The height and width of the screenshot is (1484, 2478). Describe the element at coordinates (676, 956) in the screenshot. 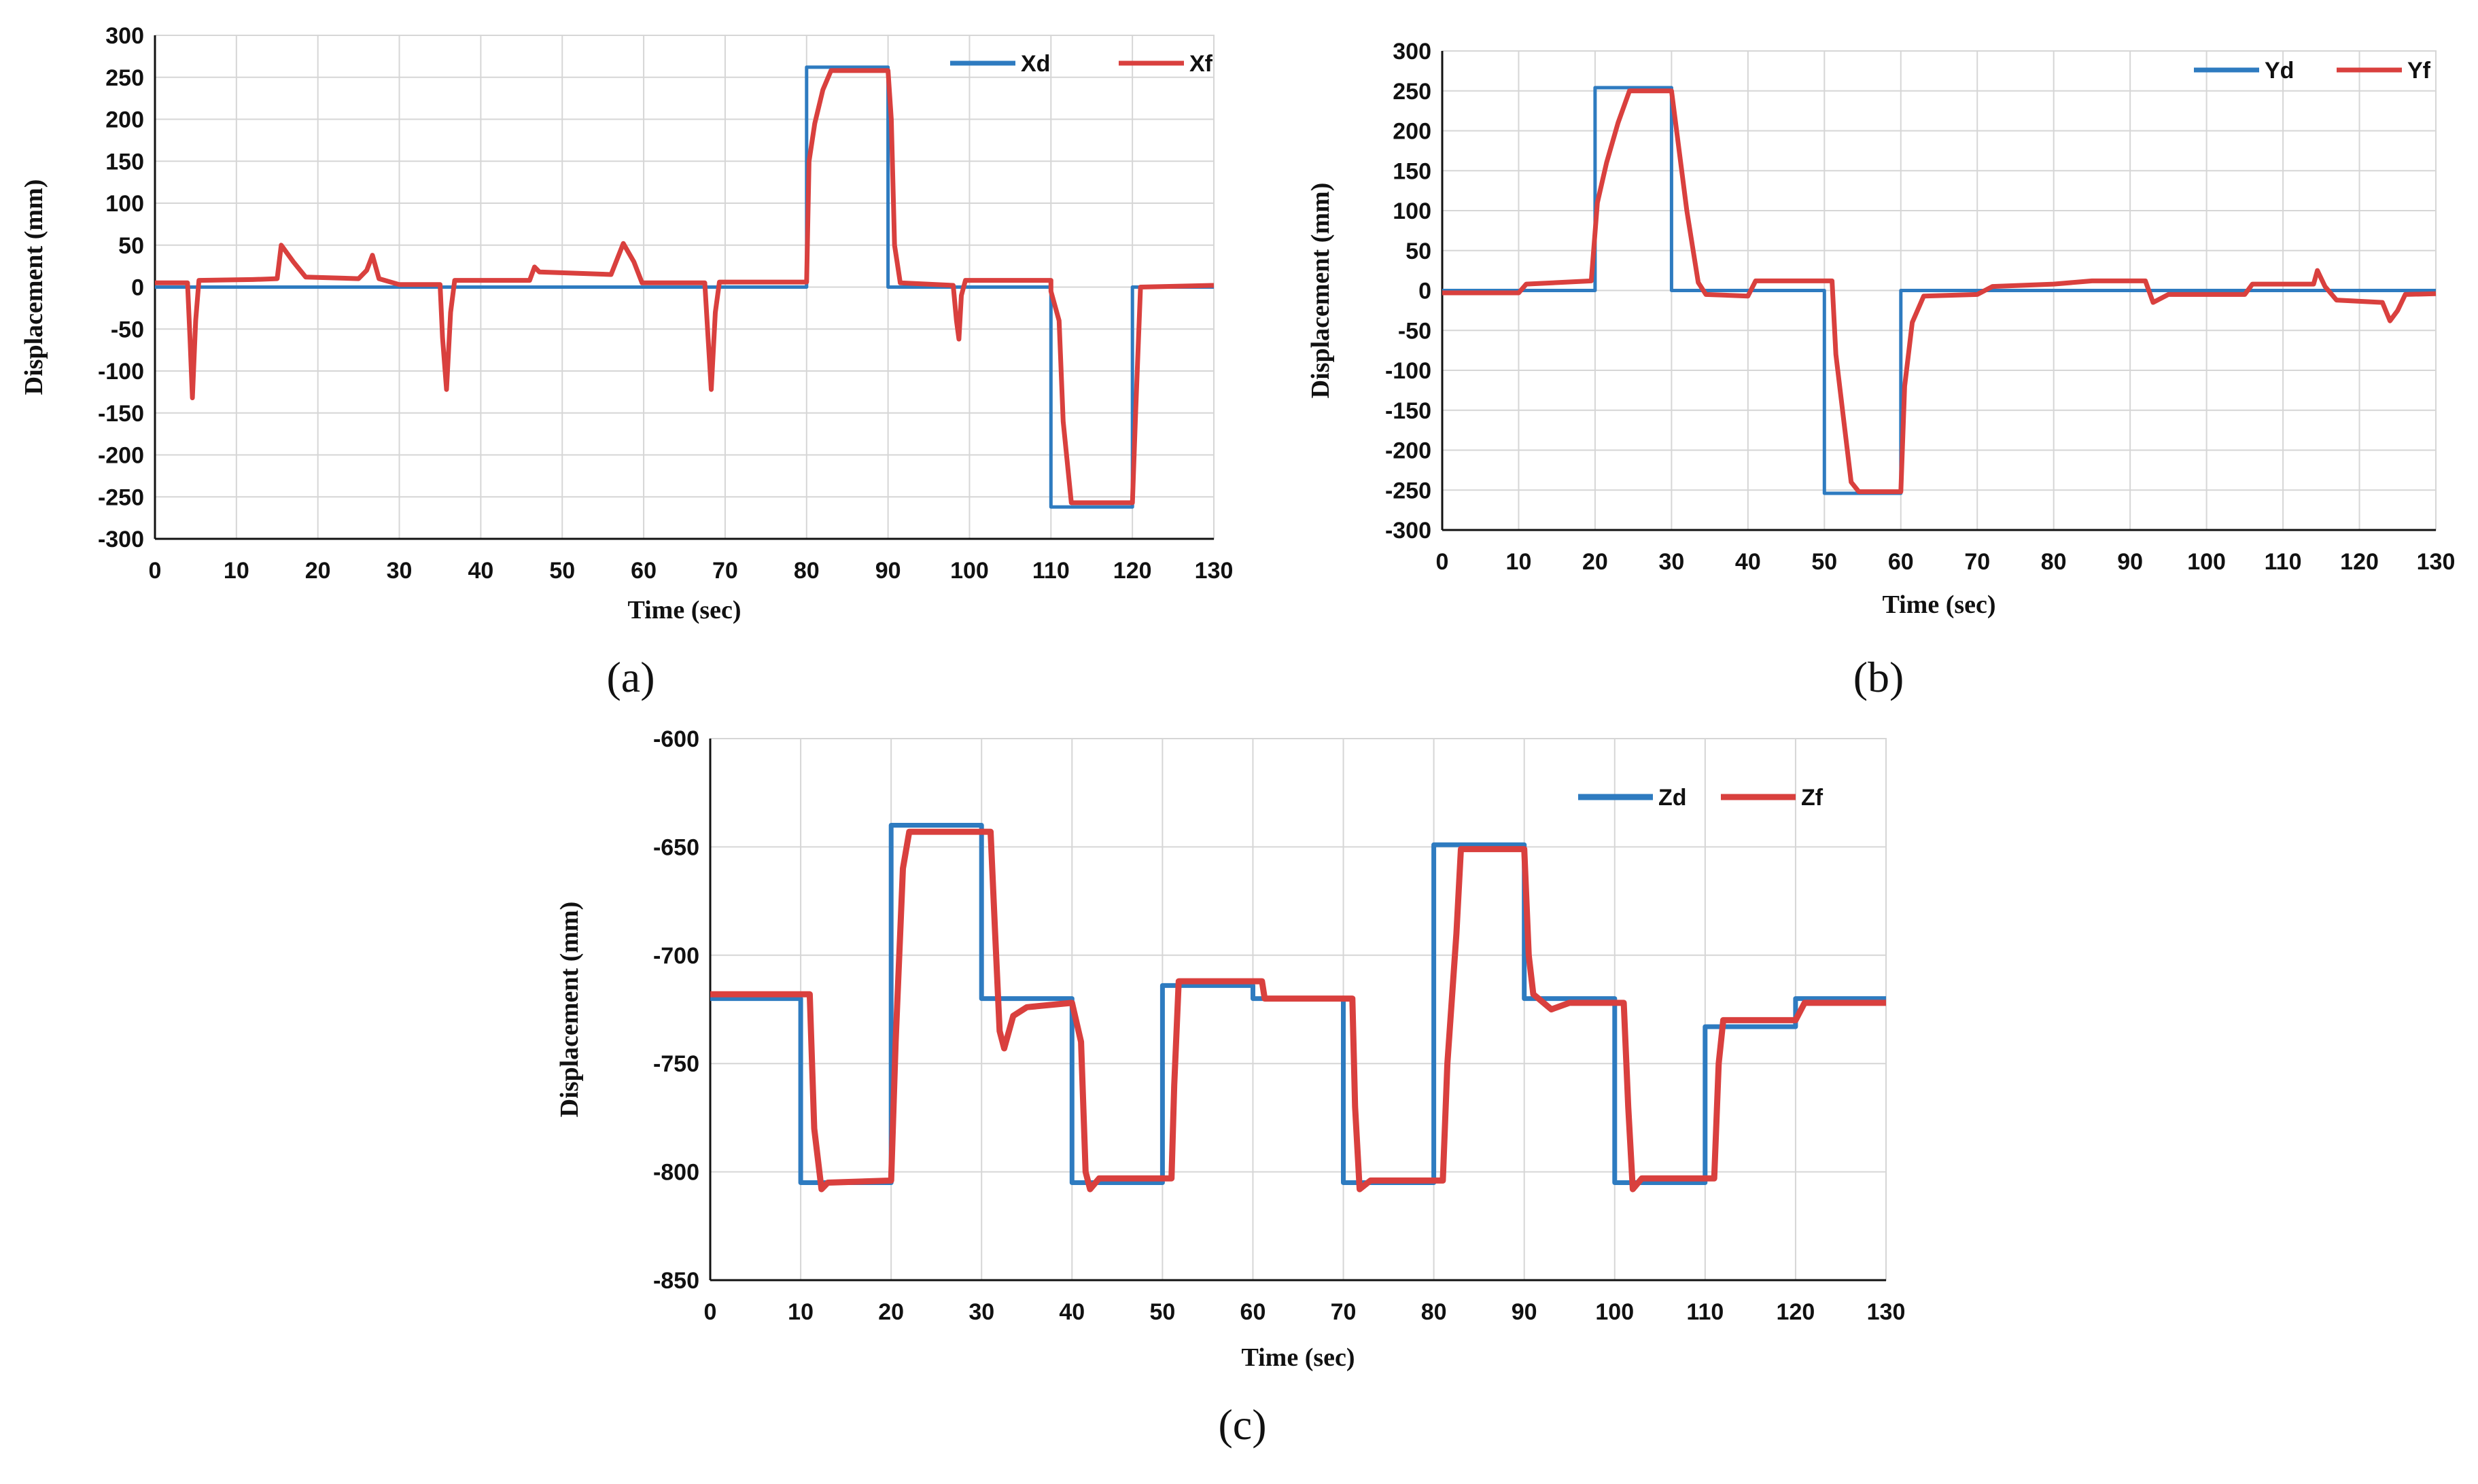

I see `y-tick-label: -700` at that location.